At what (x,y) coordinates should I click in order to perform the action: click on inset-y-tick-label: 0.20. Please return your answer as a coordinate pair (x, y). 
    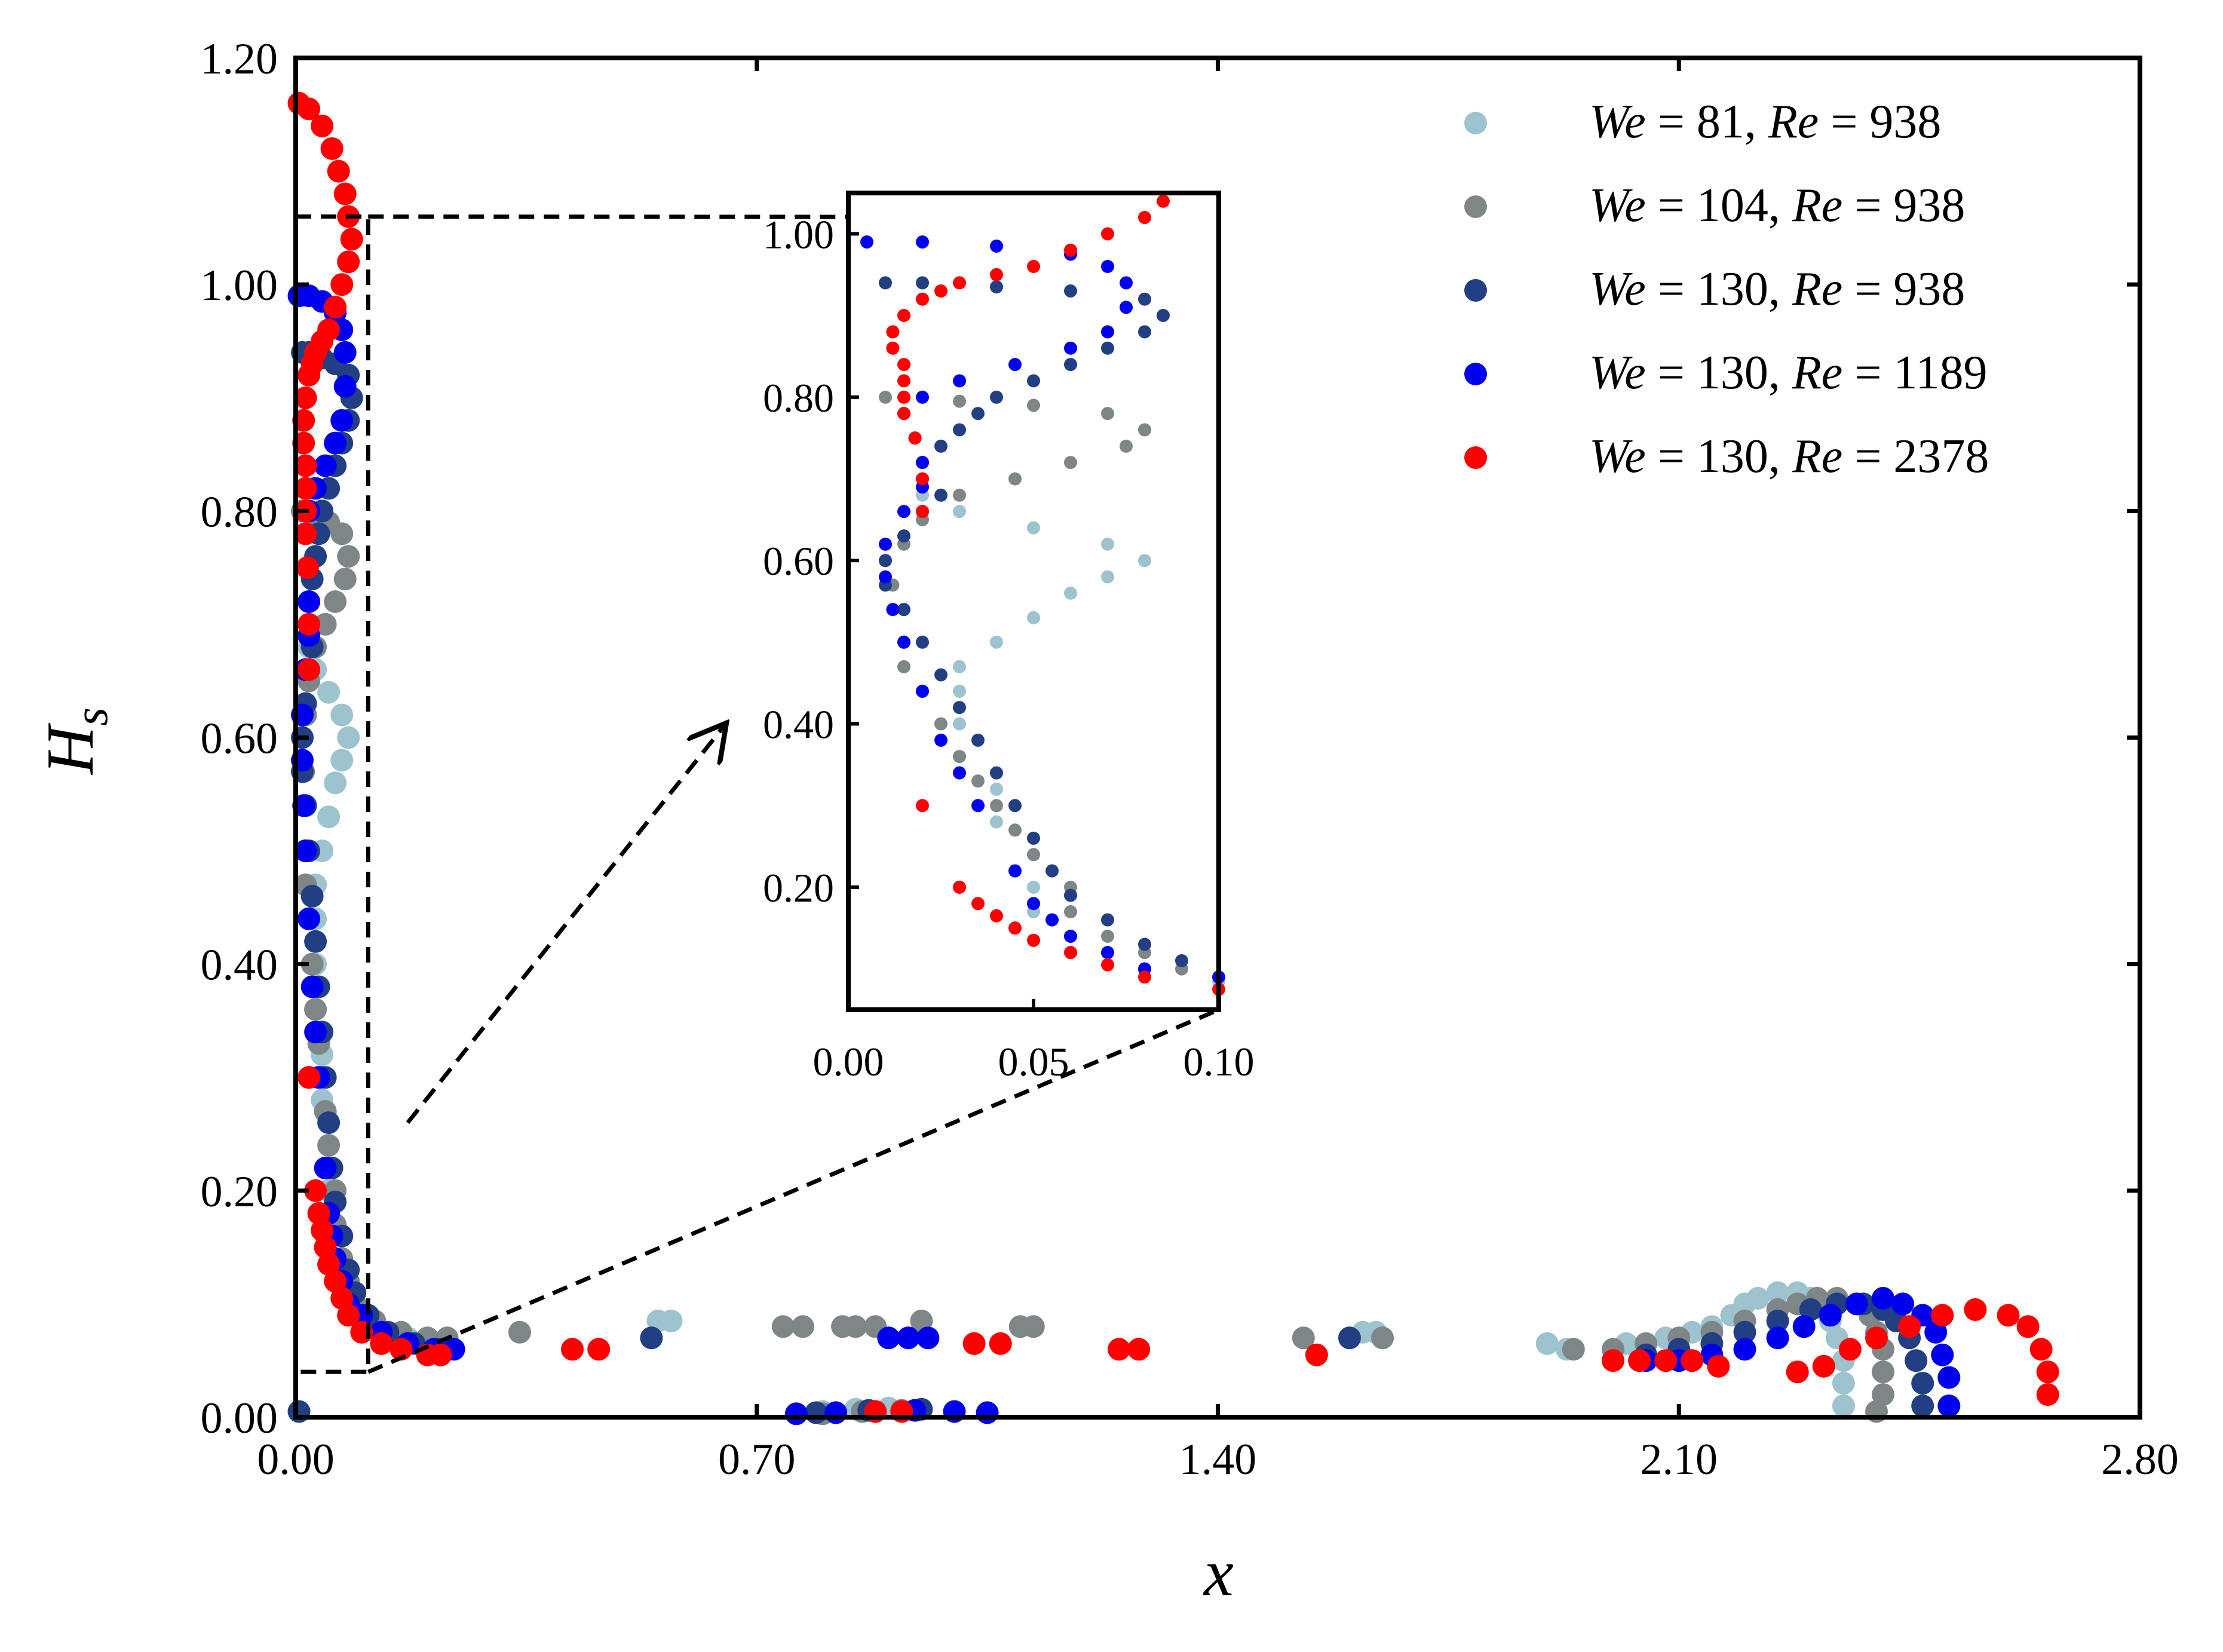
    Looking at the image, I should click on (798, 888).